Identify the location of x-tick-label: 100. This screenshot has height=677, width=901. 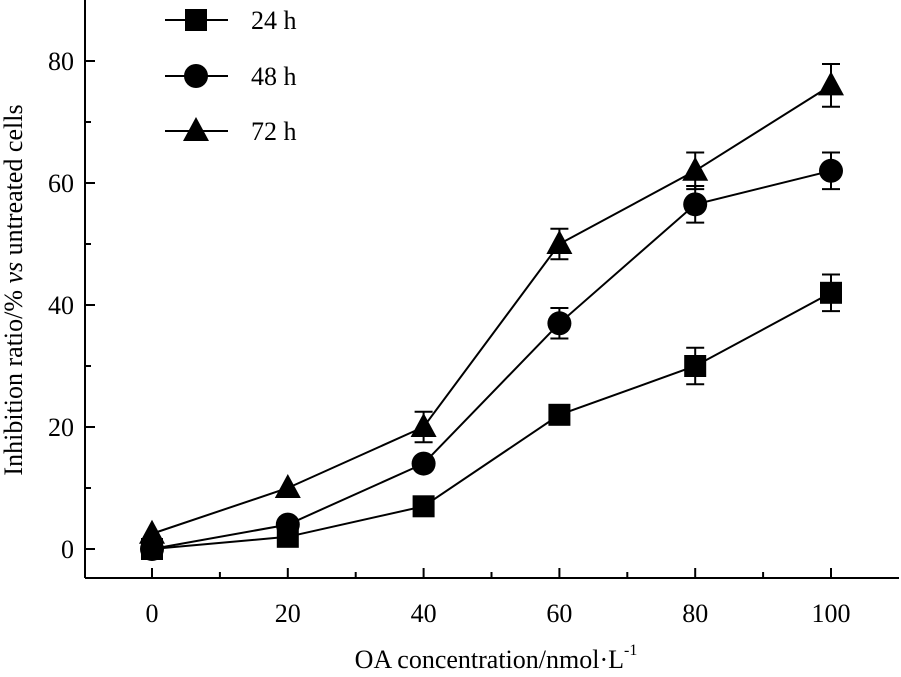
(831, 613).